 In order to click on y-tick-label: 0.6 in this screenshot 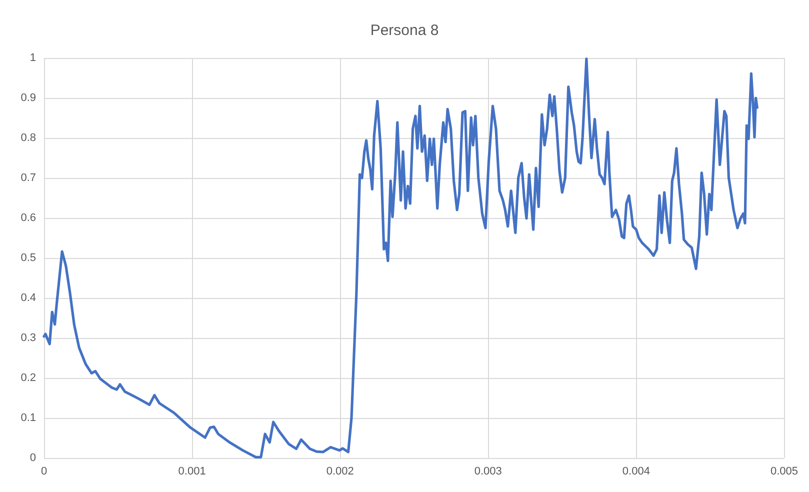, I will do `click(28, 218)`.